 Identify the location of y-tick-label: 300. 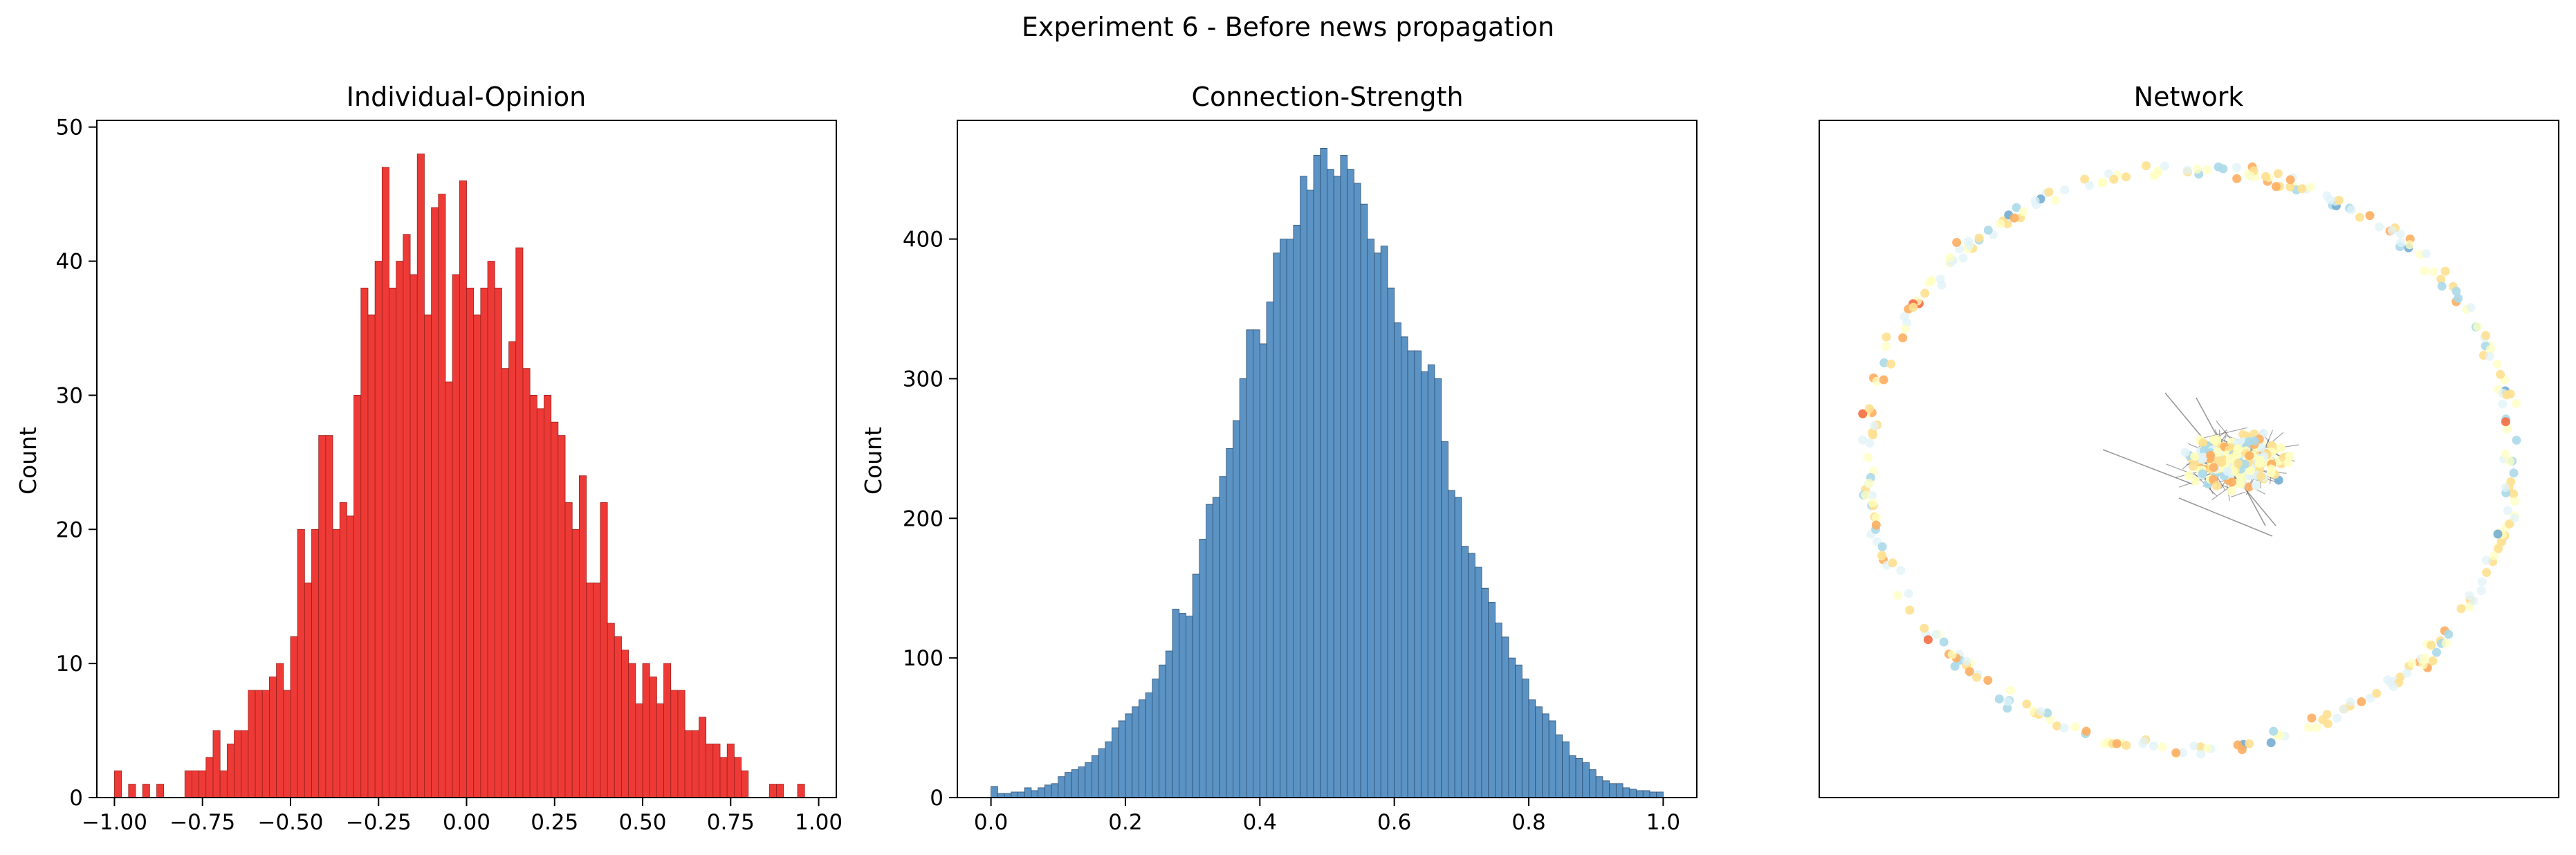
(923, 379).